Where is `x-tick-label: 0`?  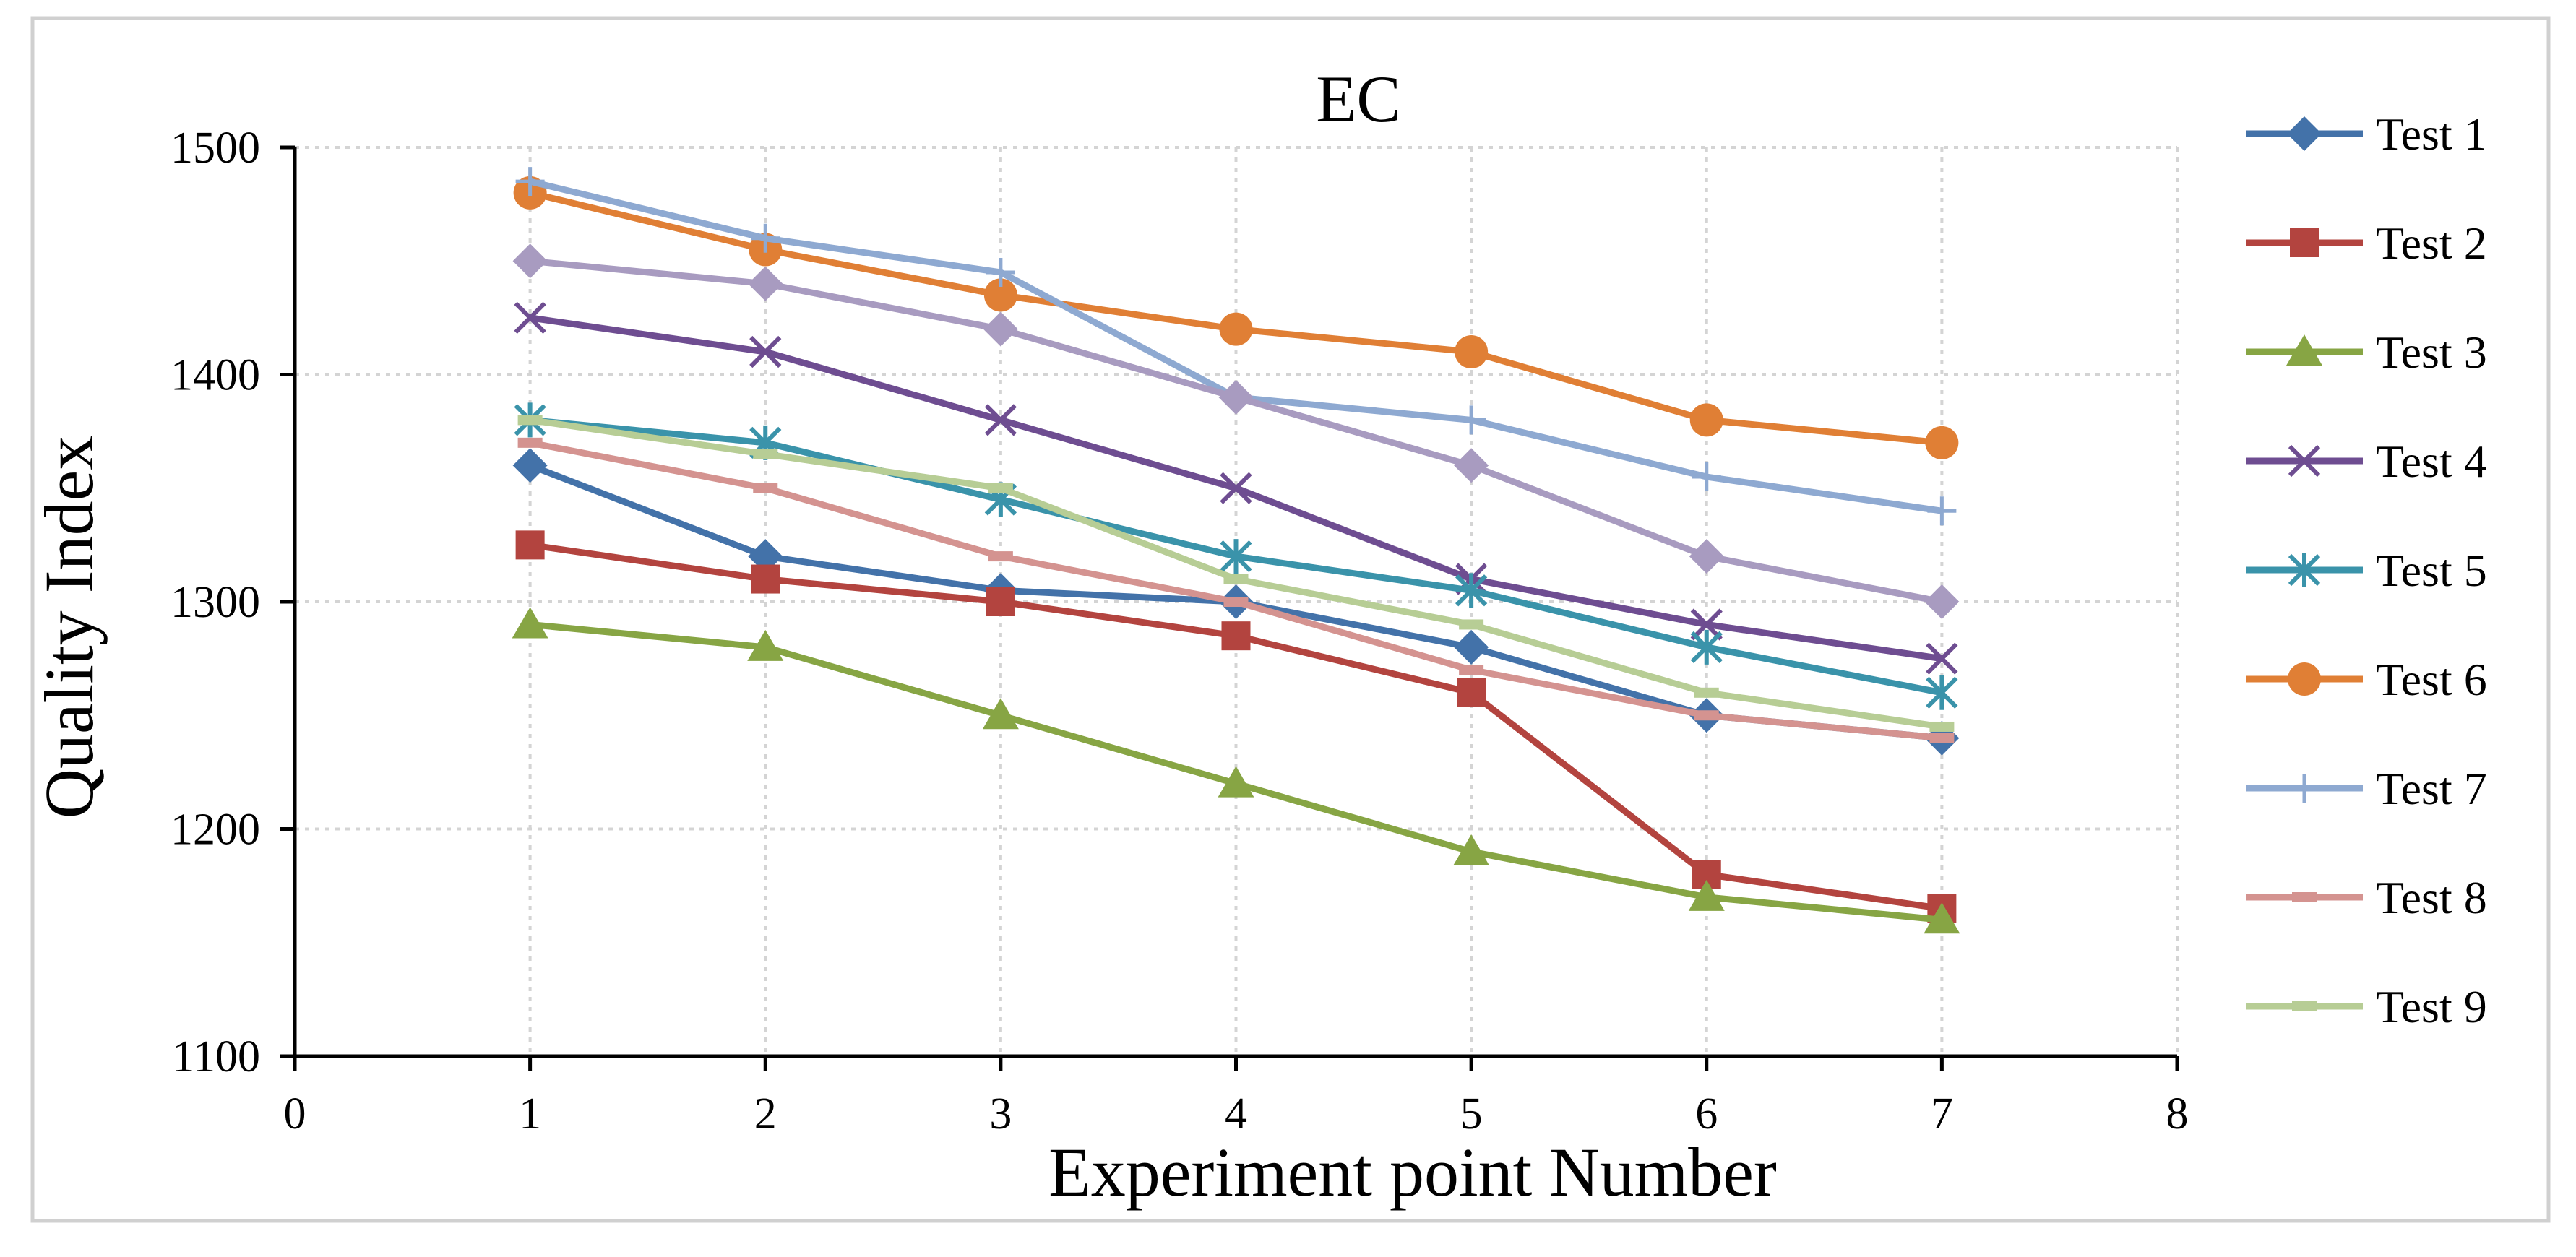
x-tick-label: 0 is located at coordinates (295, 1114).